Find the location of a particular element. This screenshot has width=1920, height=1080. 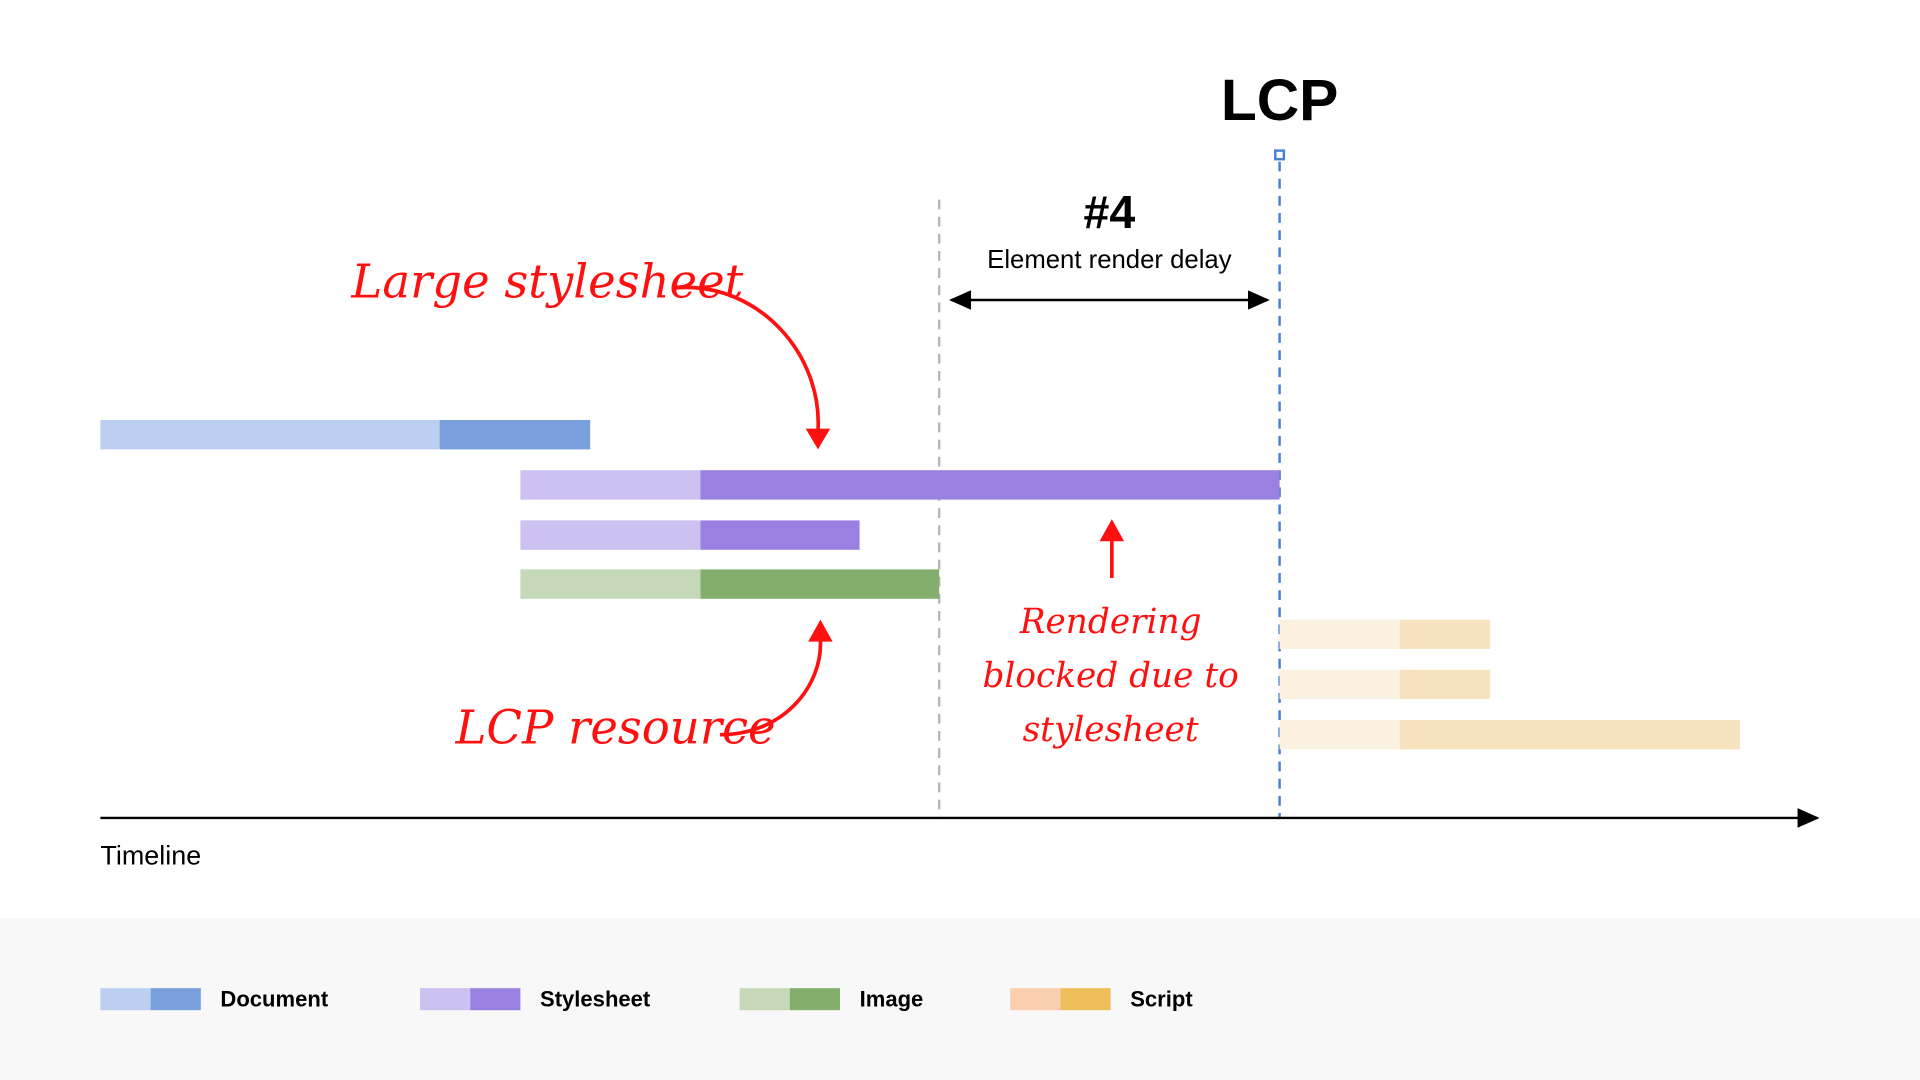

render-blocked-arrowhead is located at coordinates (1112, 530).